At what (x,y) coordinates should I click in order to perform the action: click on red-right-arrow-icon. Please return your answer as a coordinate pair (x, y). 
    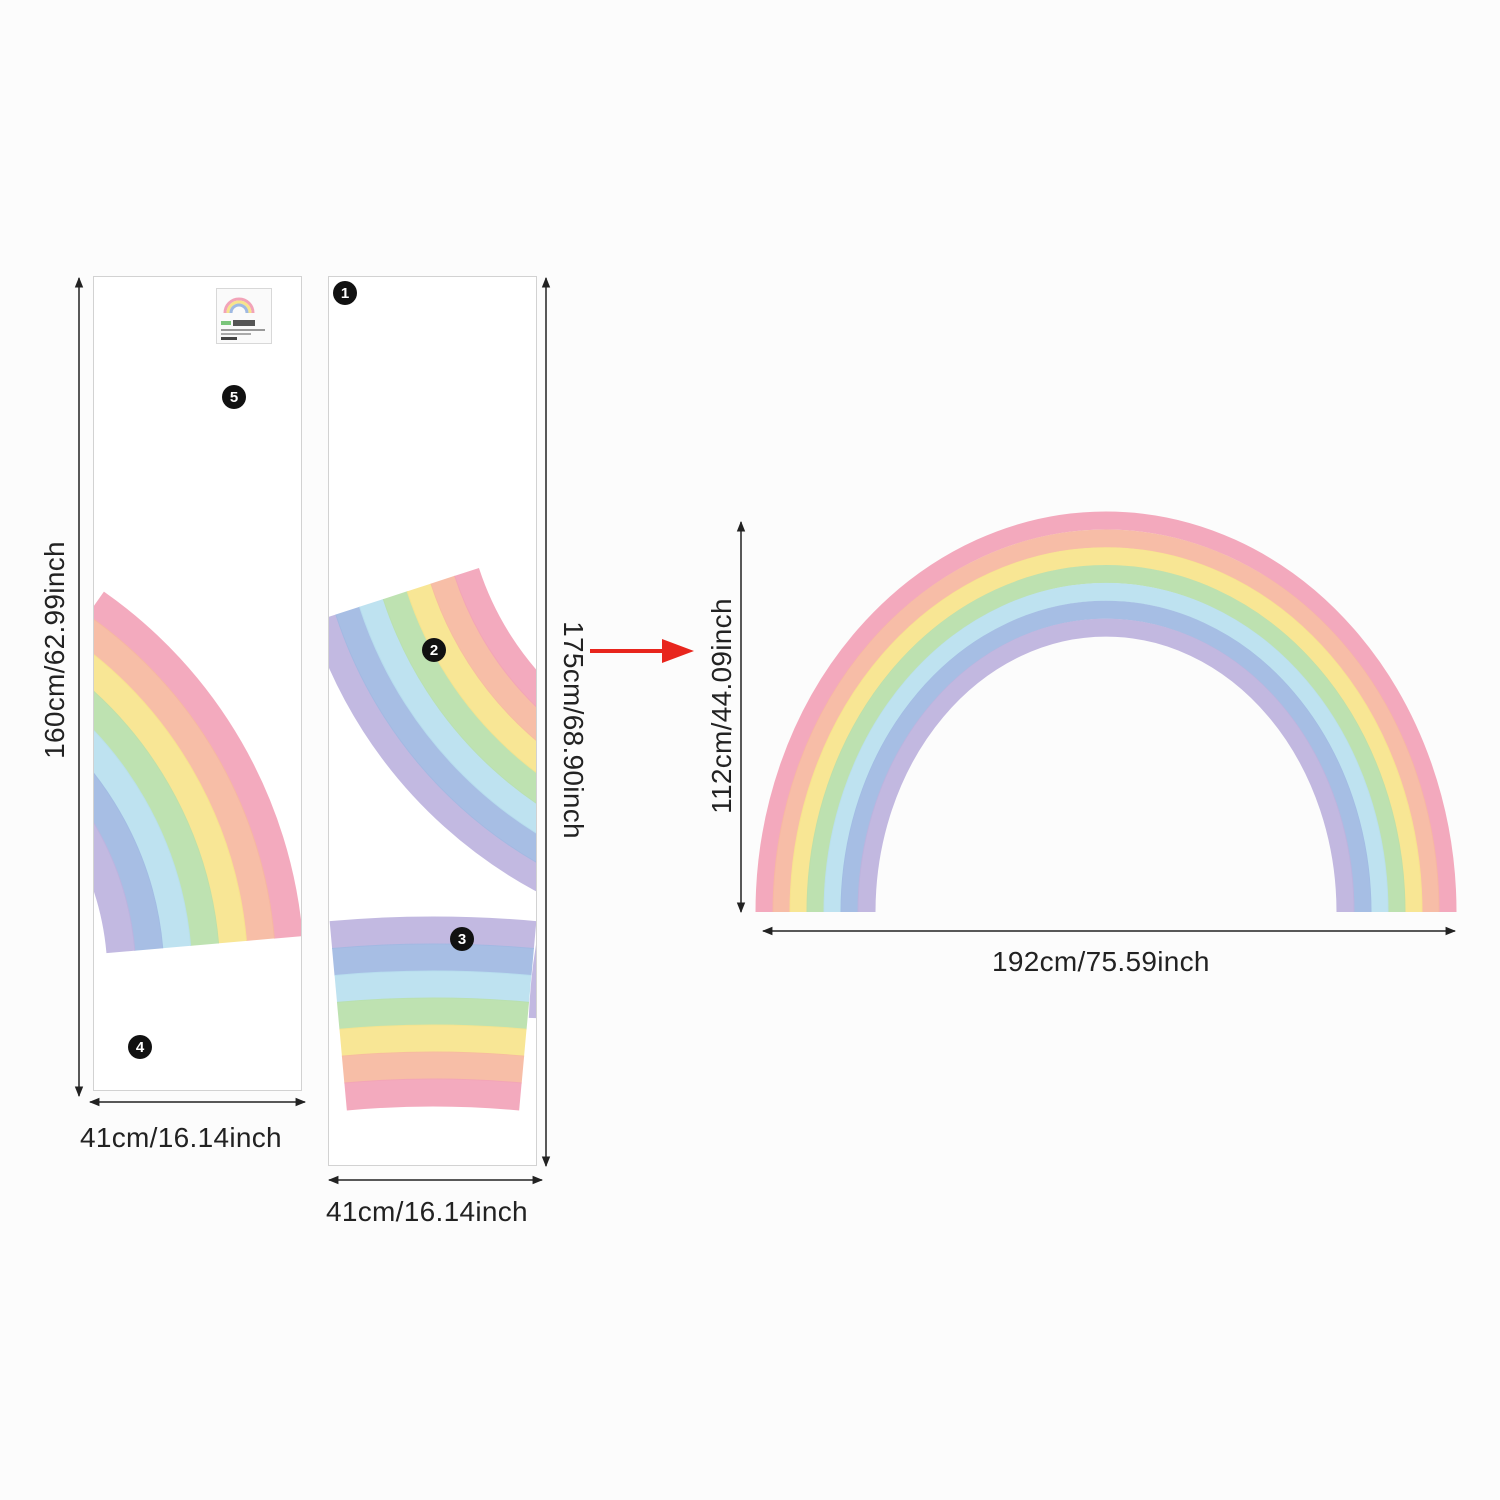
    Looking at the image, I should click on (642, 651).